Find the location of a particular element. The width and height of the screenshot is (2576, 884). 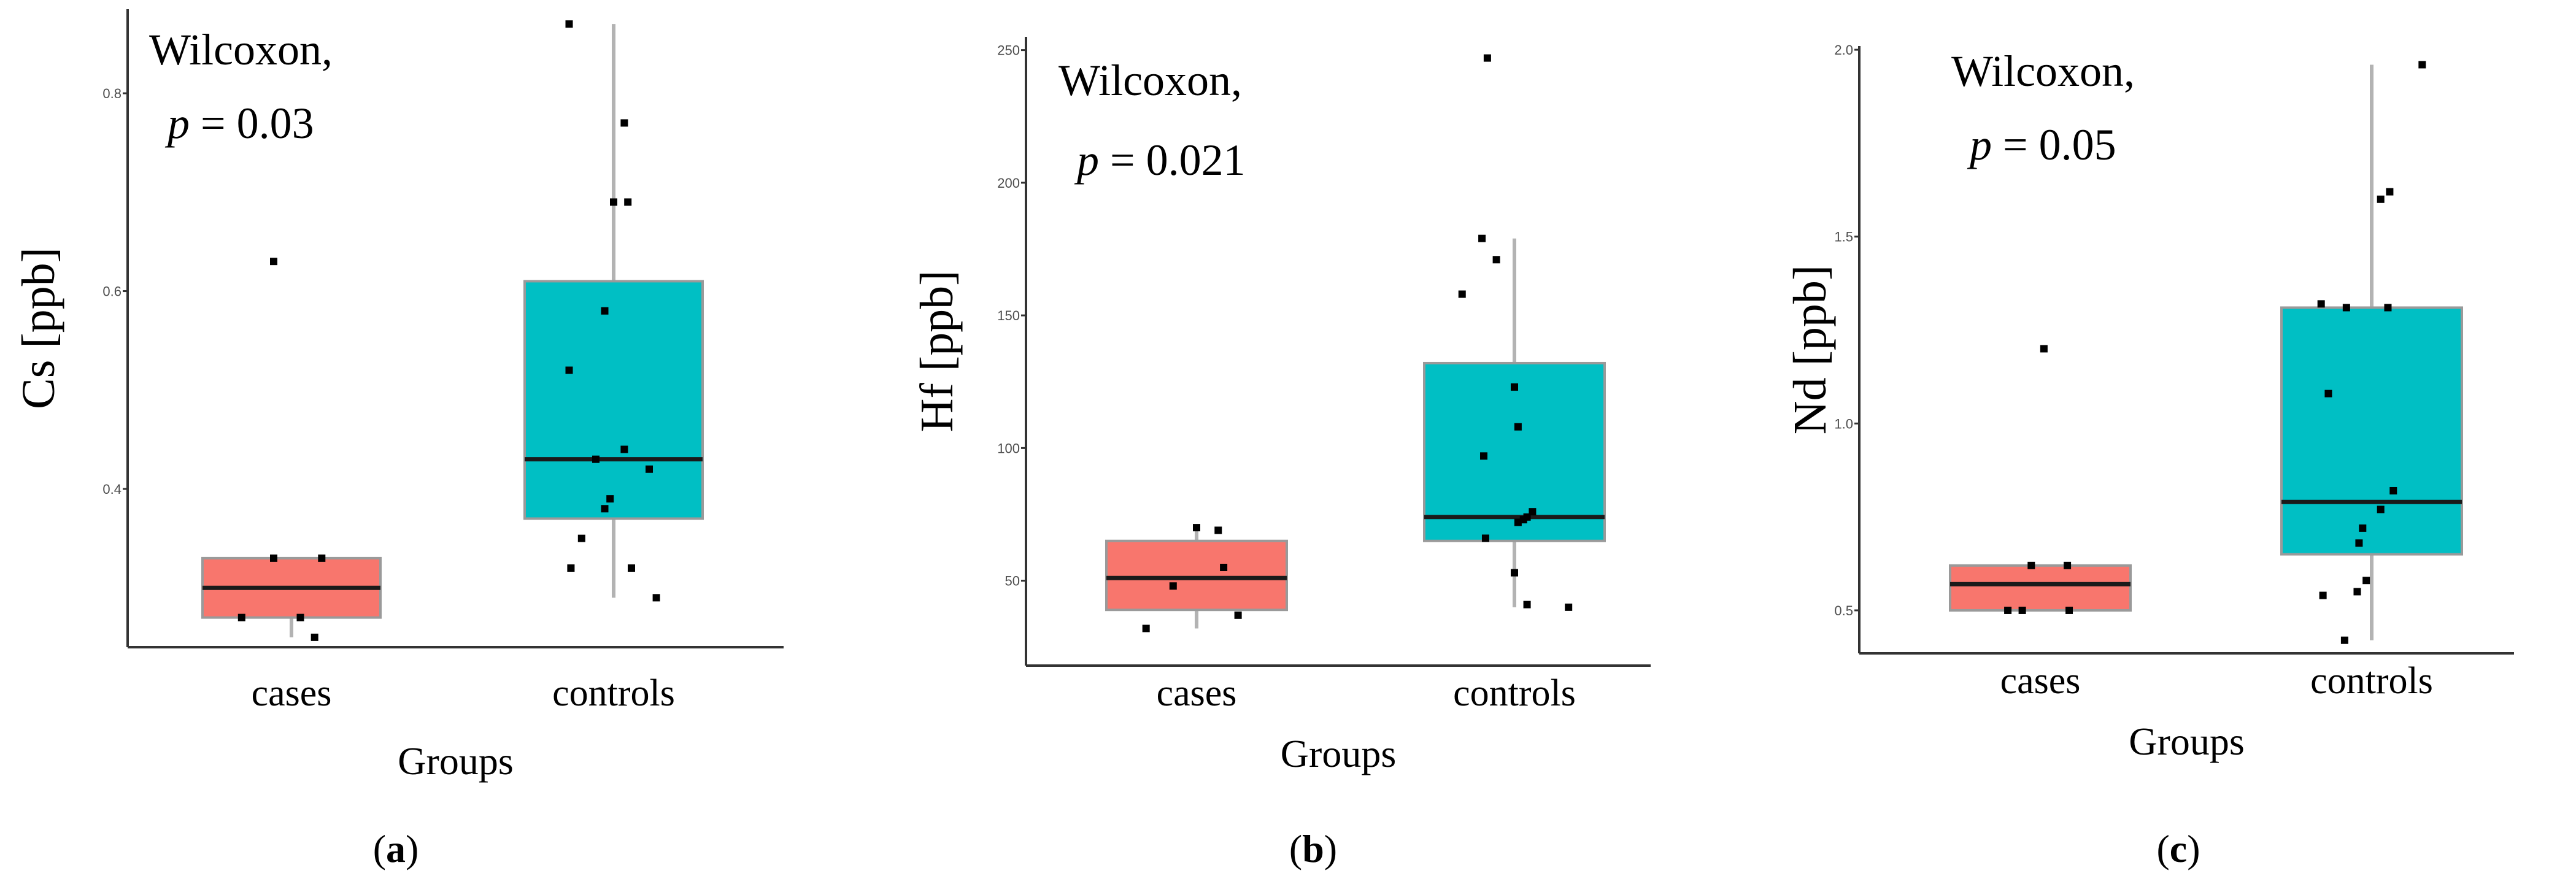

y-tick-label: 150 is located at coordinates (1008, 315).